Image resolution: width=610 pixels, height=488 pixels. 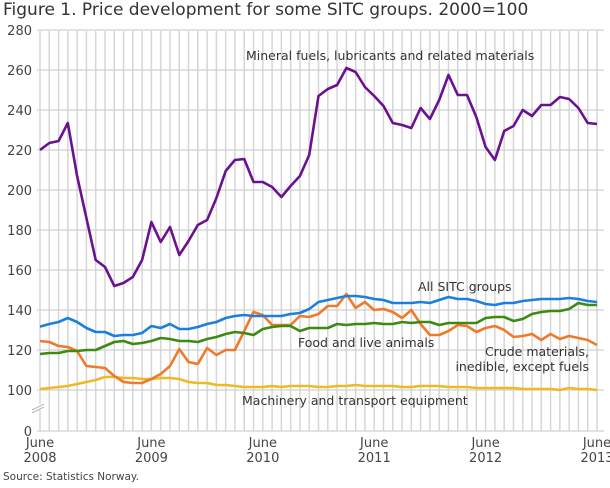 I want to click on y-tick-label: 240, so click(x=19, y=111).